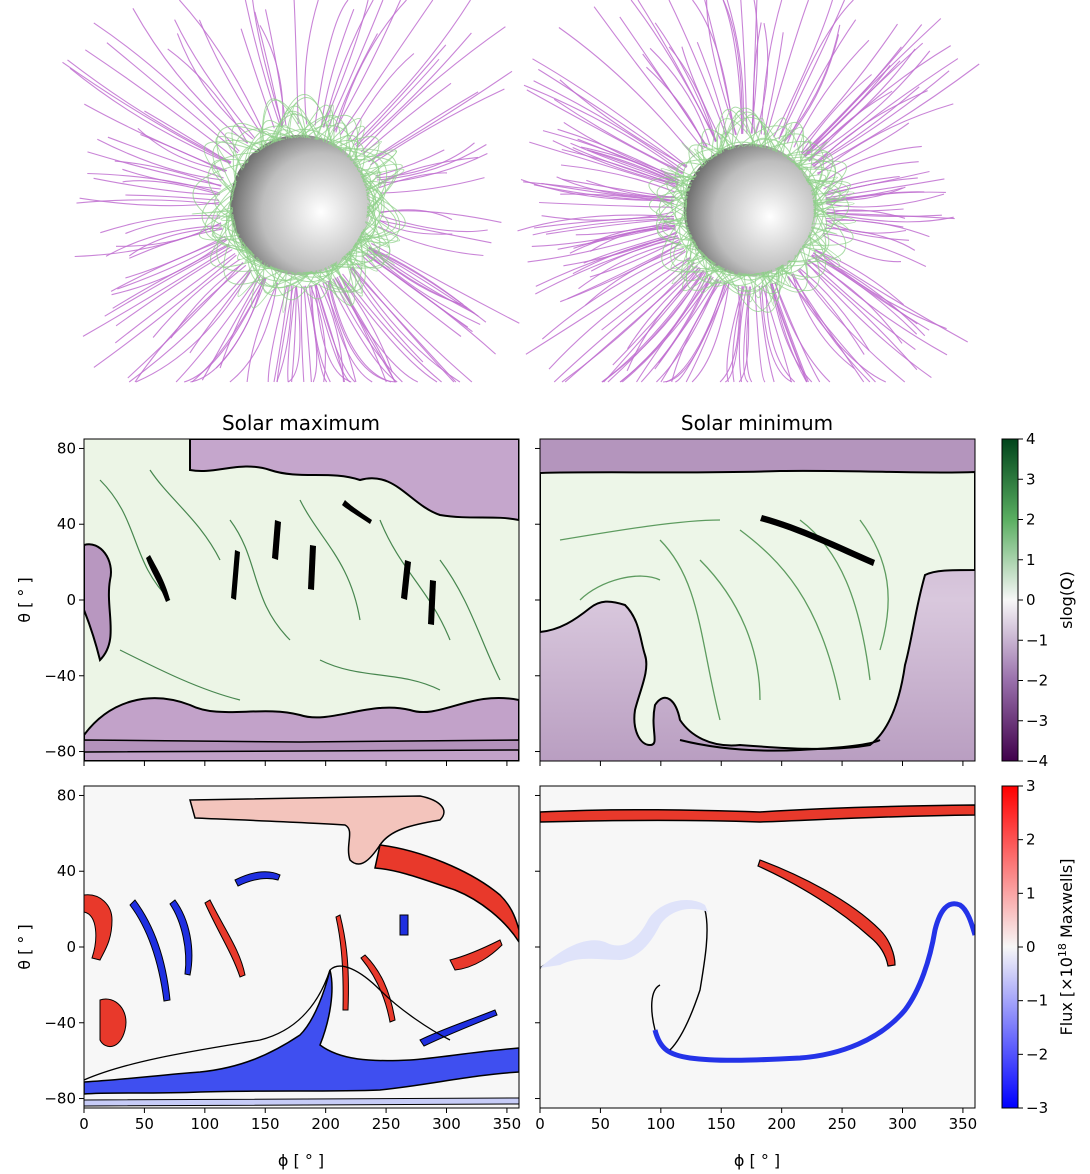 Image resolution: width=1090 pixels, height=1174 pixels. What do you see at coordinates (757, 600) in the screenshot?
I see `q-map-minimum` at bounding box center [757, 600].